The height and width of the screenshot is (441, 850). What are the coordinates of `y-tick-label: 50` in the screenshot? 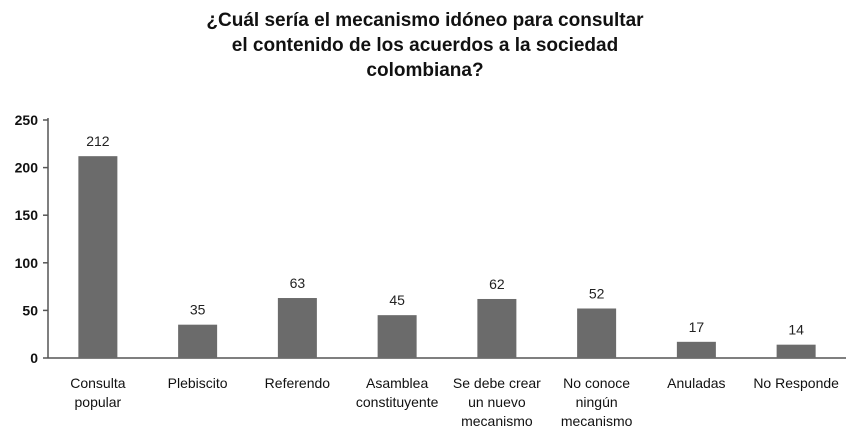 It's located at (30, 310).